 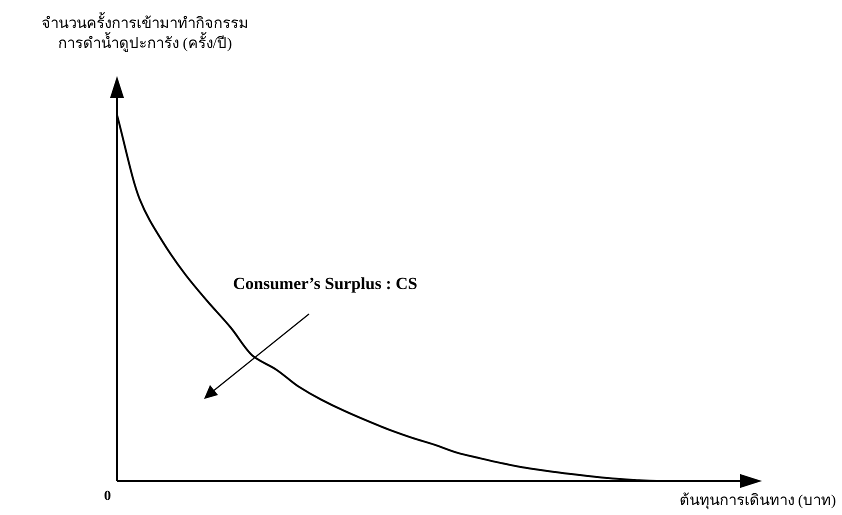 What do you see at coordinates (145, 32) in the screenshot?
I see `y-axis-title: จำนวนครั้งการเข้ามาทำกิจกรรม การดำน้ำดูปะการัง (ครั้ง/ปี)` at bounding box center [145, 32].